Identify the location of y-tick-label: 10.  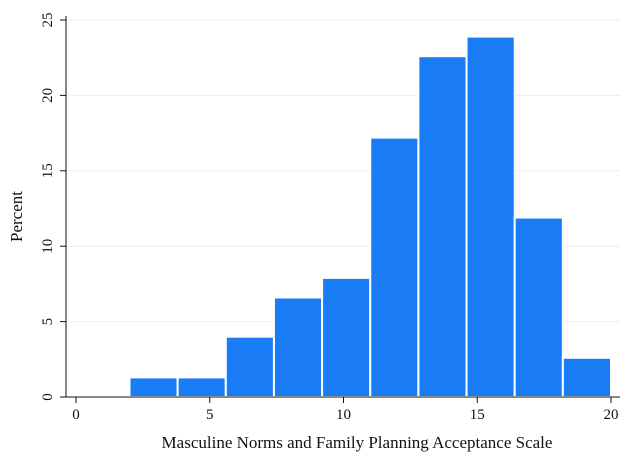
(48, 246).